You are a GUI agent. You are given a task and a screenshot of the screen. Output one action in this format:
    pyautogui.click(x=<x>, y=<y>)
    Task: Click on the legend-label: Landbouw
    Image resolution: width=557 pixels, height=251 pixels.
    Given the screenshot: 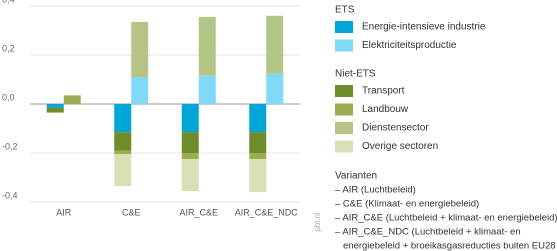 What is the action you would take?
    pyautogui.click(x=385, y=109)
    